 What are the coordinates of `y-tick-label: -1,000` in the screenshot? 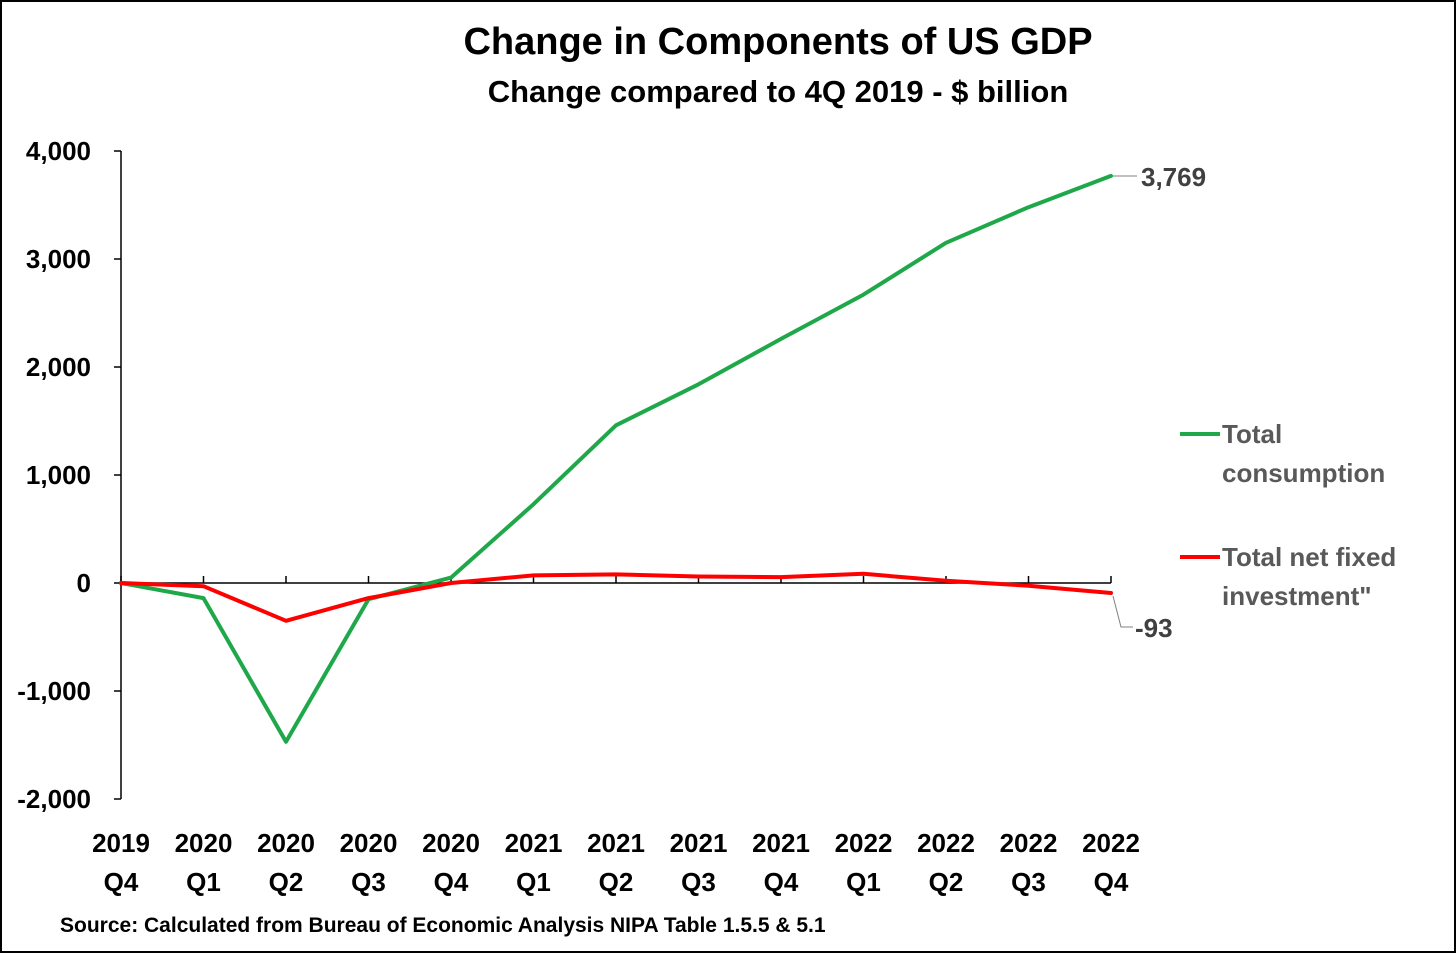 It's located at (54, 691).